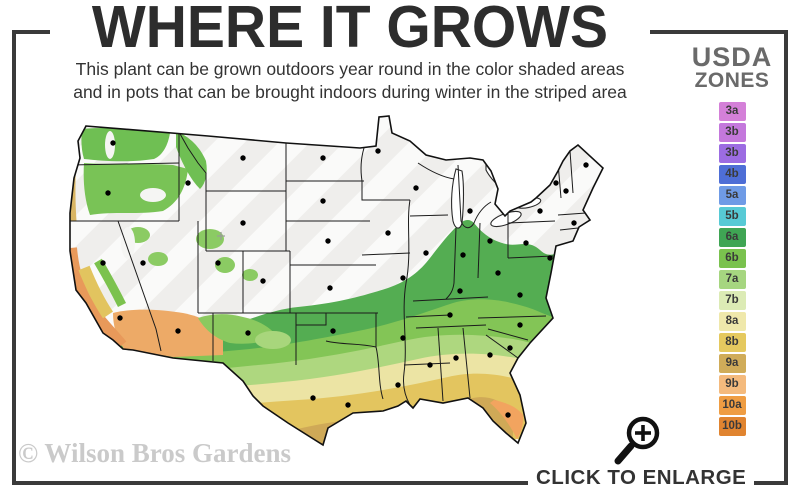 The width and height of the screenshot is (800, 500). Describe the element at coordinates (350, 29) in the screenshot. I see `page-title: WHERE IT GROWS` at that location.